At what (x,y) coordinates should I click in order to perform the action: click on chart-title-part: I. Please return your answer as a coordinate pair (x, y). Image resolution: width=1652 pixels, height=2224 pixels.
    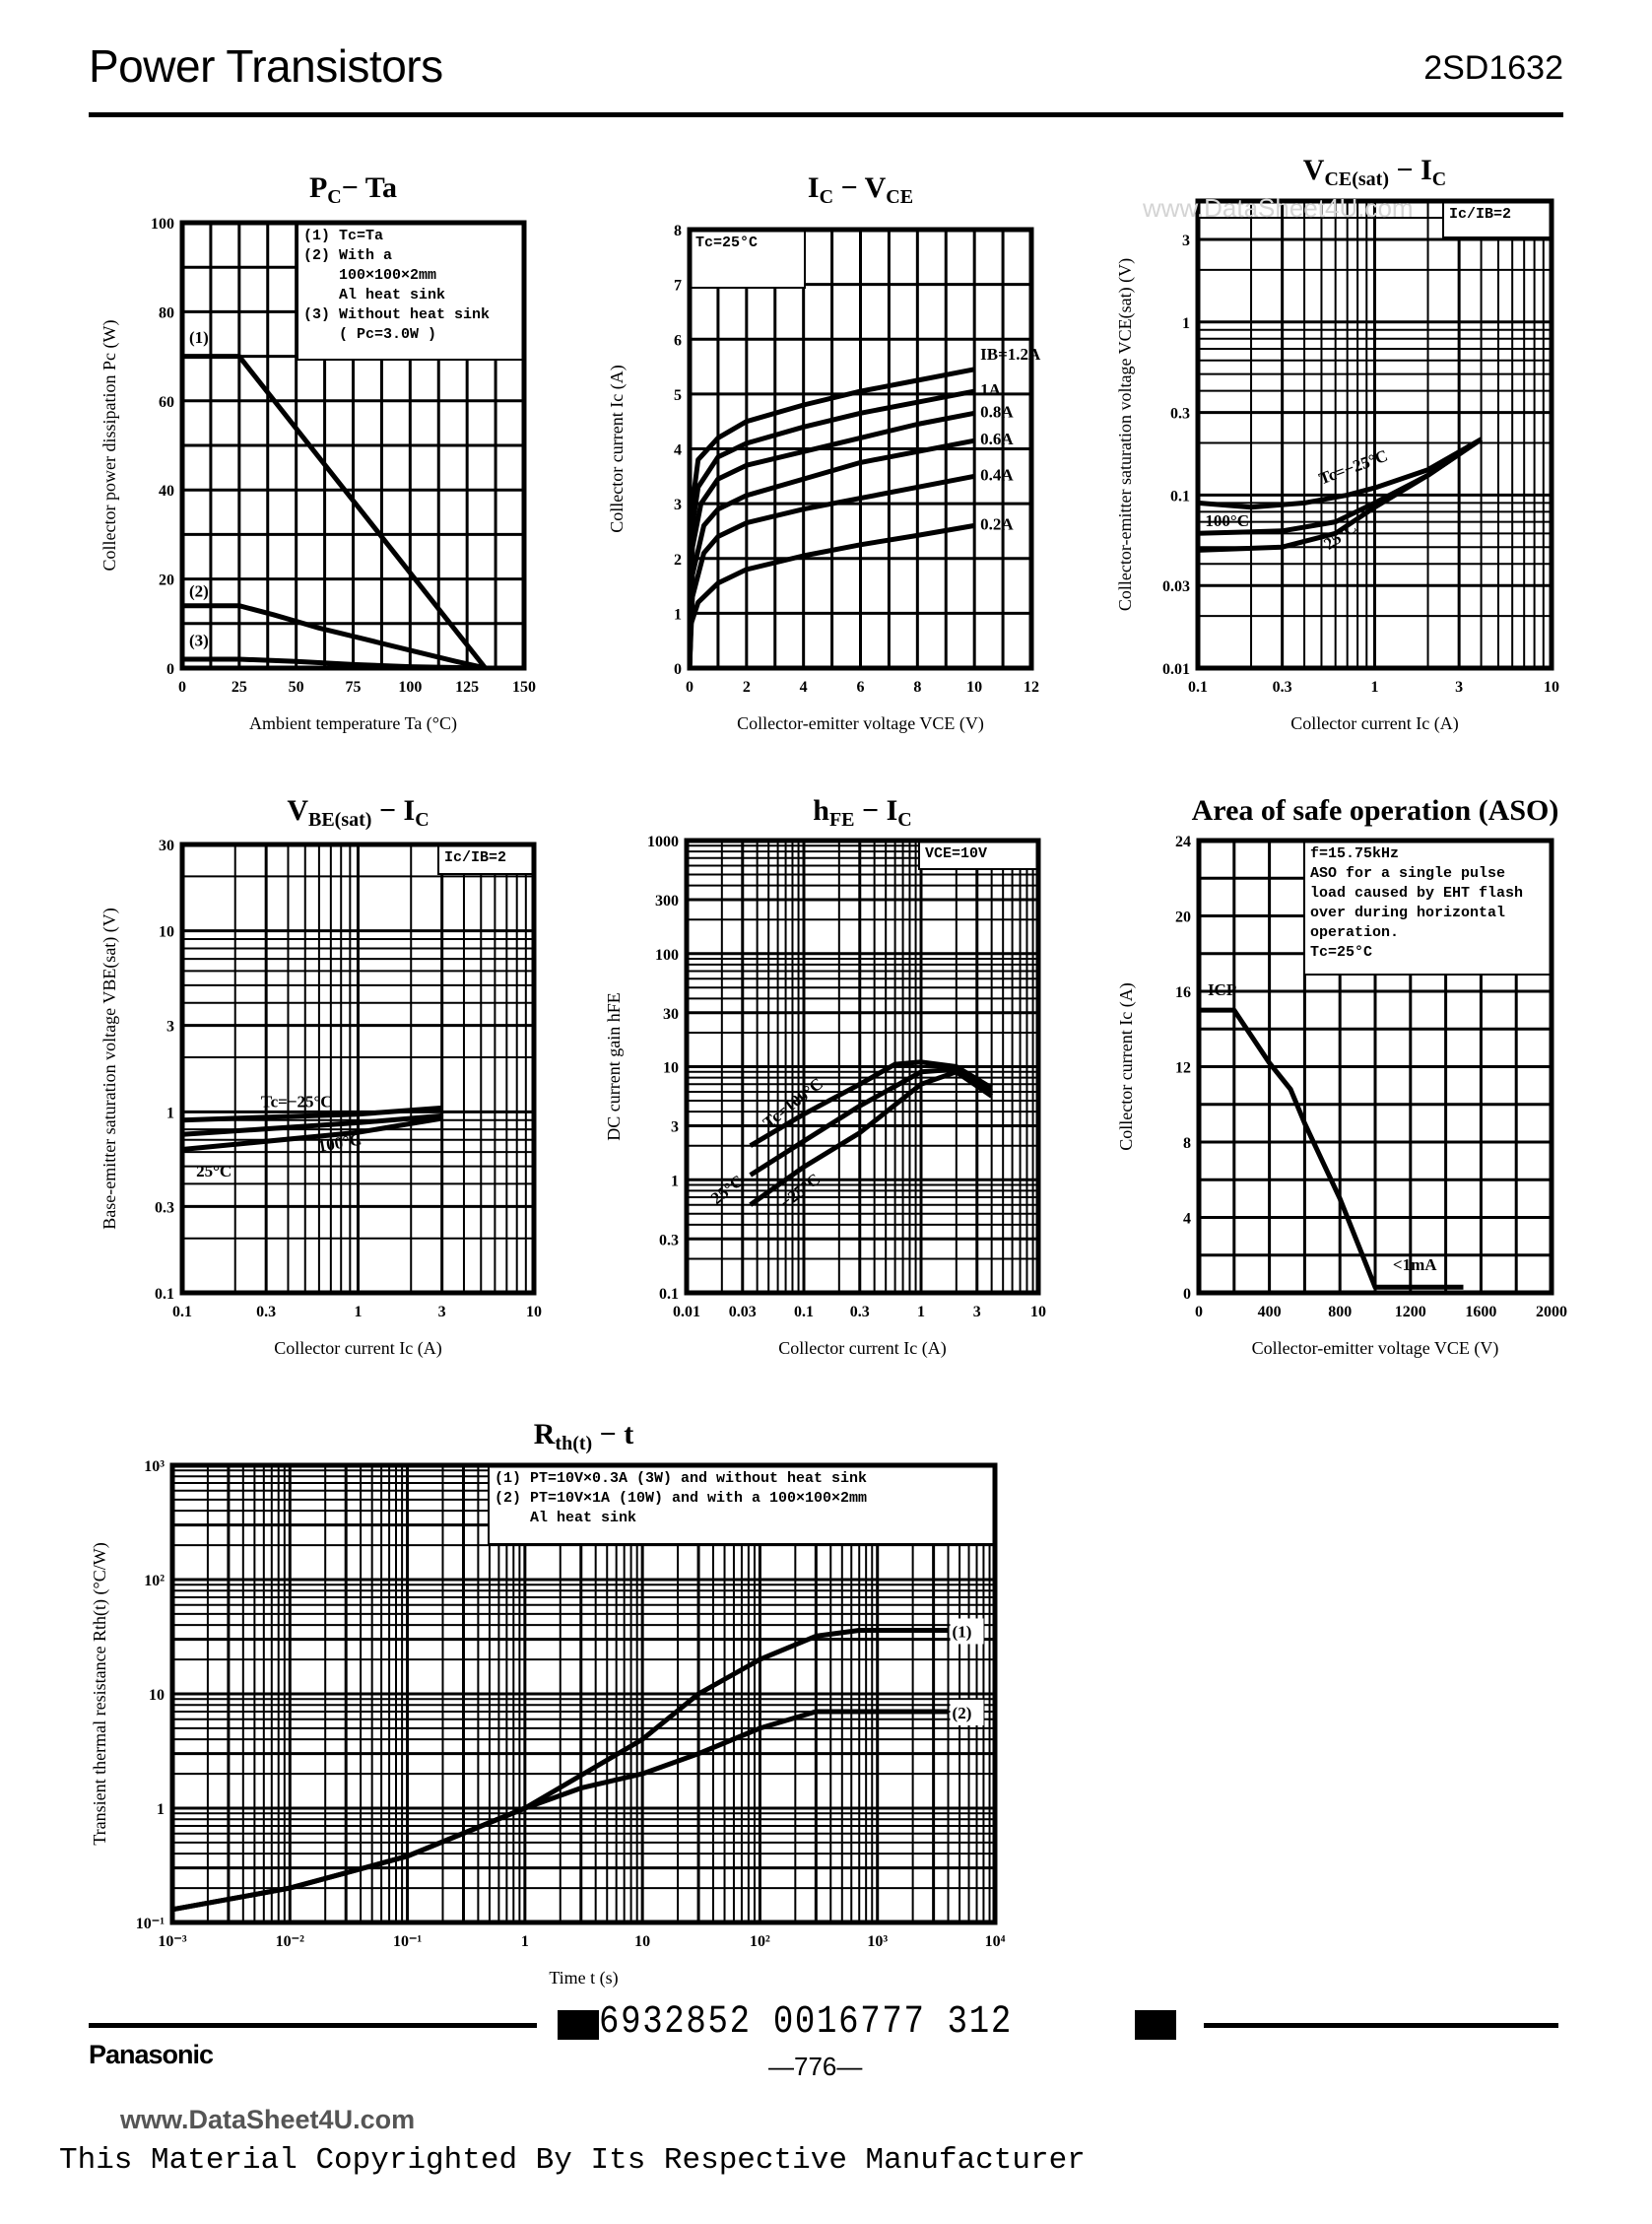
    Looking at the image, I should click on (814, 187).